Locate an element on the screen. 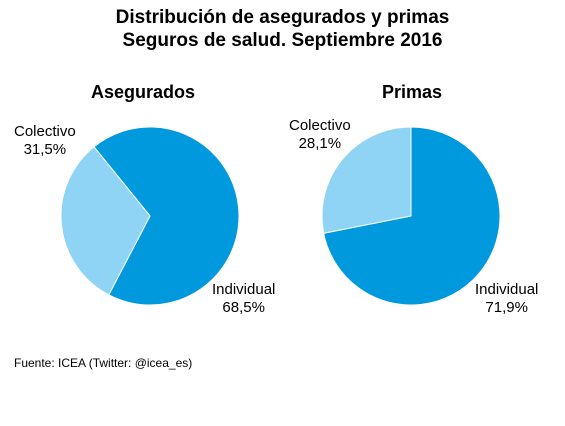  pie-svg-primas is located at coordinates (411, 216).